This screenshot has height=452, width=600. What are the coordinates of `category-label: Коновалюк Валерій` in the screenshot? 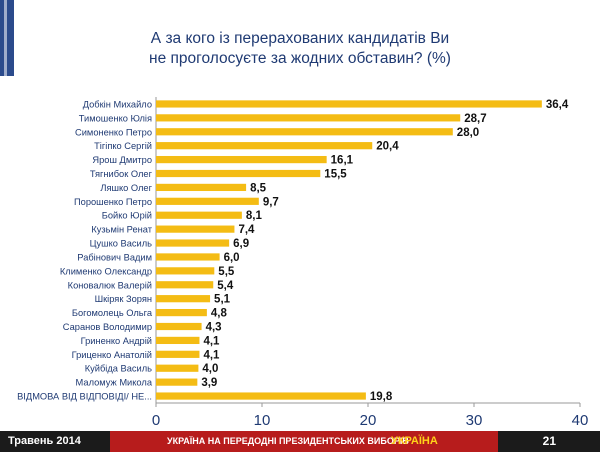 It's located at (110, 285).